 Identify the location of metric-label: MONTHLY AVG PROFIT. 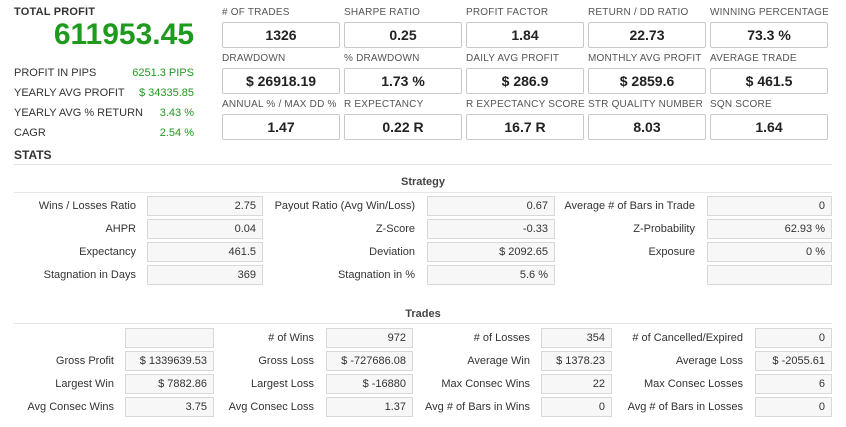
(645, 58).